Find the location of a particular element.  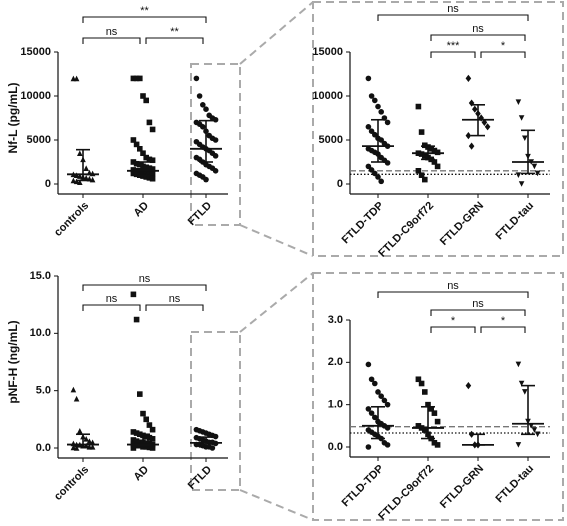

y-tick-label: 15.0 is located at coordinates (40, 276).